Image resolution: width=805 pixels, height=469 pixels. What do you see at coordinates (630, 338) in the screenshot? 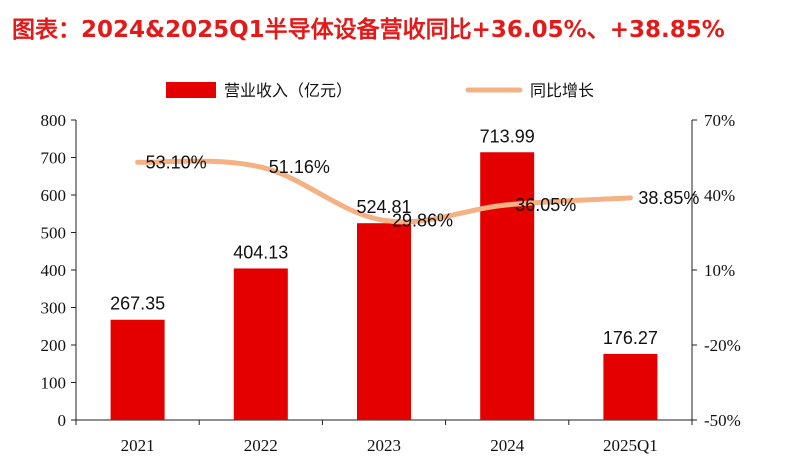
I see `revenue-data-label: 176.27` at bounding box center [630, 338].